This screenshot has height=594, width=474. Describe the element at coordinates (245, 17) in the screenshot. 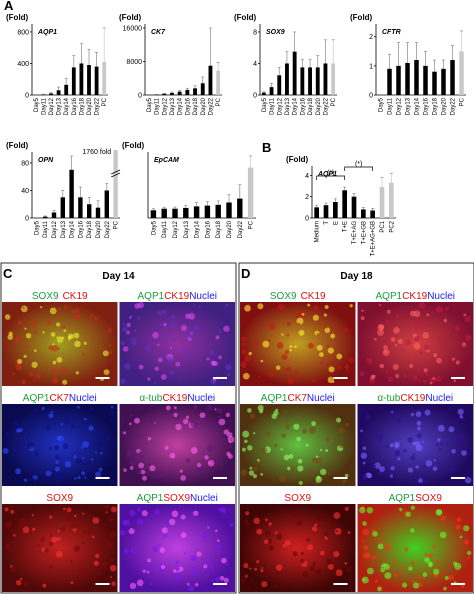

I see `y-axis-label: (Fold)` at that location.